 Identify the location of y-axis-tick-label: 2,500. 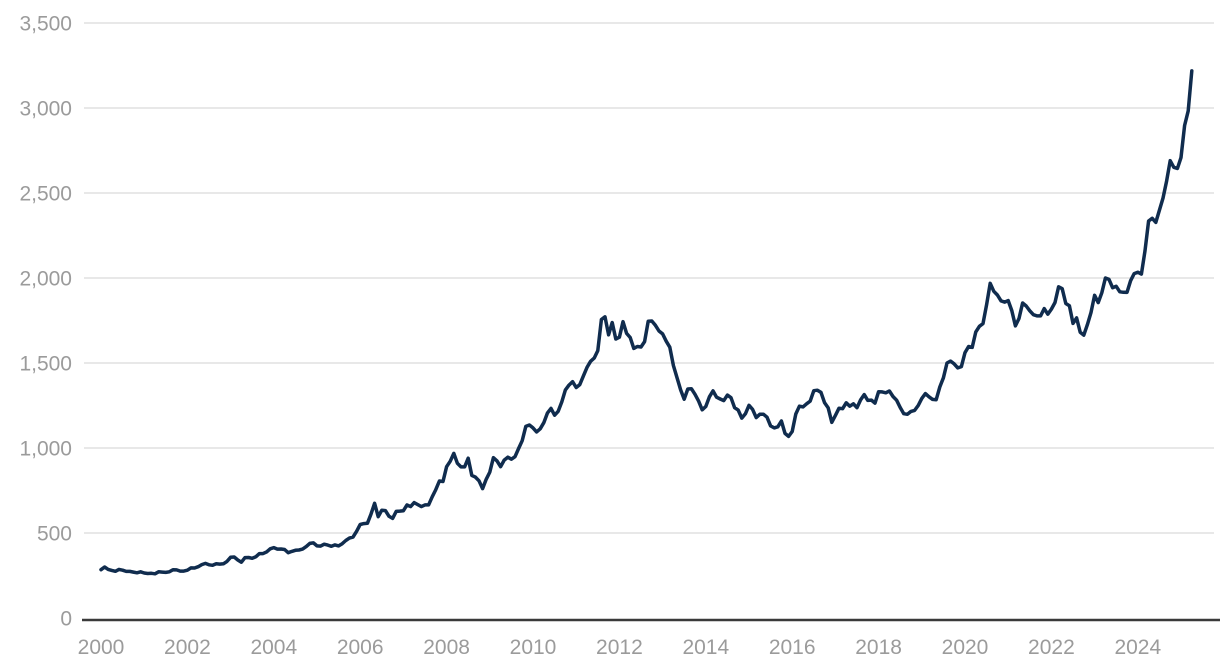
(45, 194).